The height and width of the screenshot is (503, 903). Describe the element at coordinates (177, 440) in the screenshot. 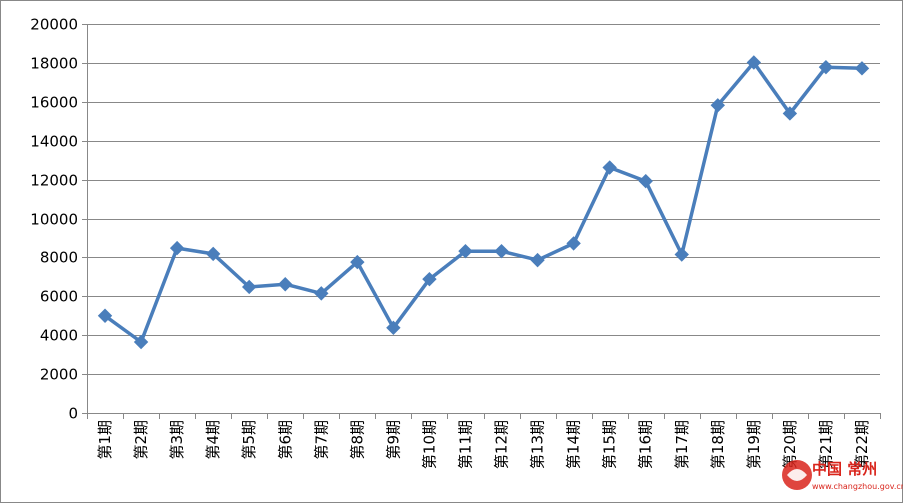

I see `x-tick-label: 第3期` at that location.